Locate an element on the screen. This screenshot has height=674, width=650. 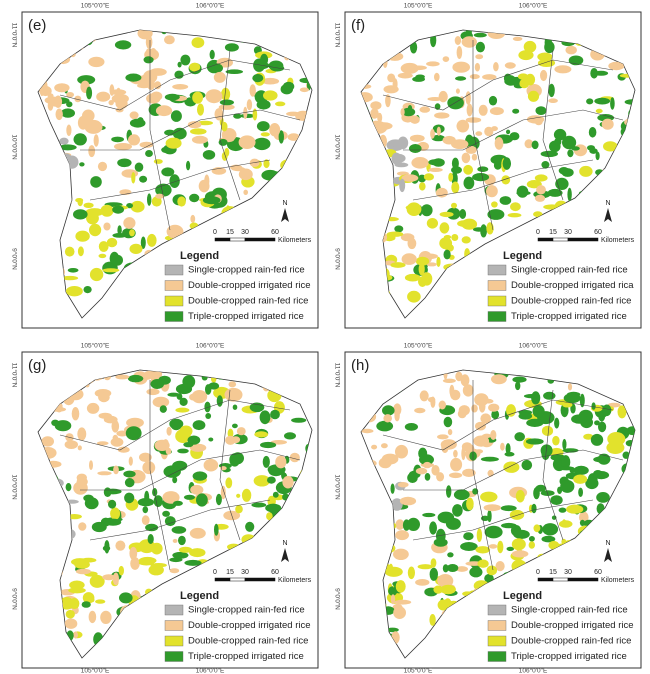
legend-box is located at coordinates (238, 626).